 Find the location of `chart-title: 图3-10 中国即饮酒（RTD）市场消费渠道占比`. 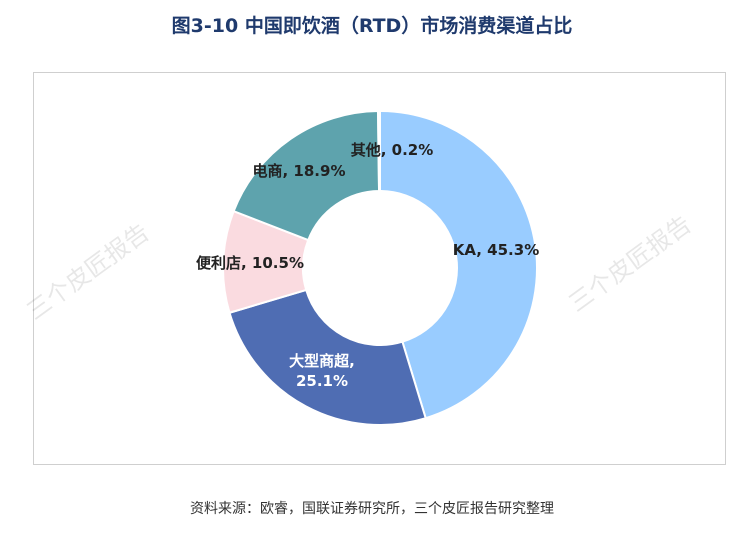

chart-title: 图3-10 中国即饮酒（RTD）市场消费渠道占比 is located at coordinates (372, 26).